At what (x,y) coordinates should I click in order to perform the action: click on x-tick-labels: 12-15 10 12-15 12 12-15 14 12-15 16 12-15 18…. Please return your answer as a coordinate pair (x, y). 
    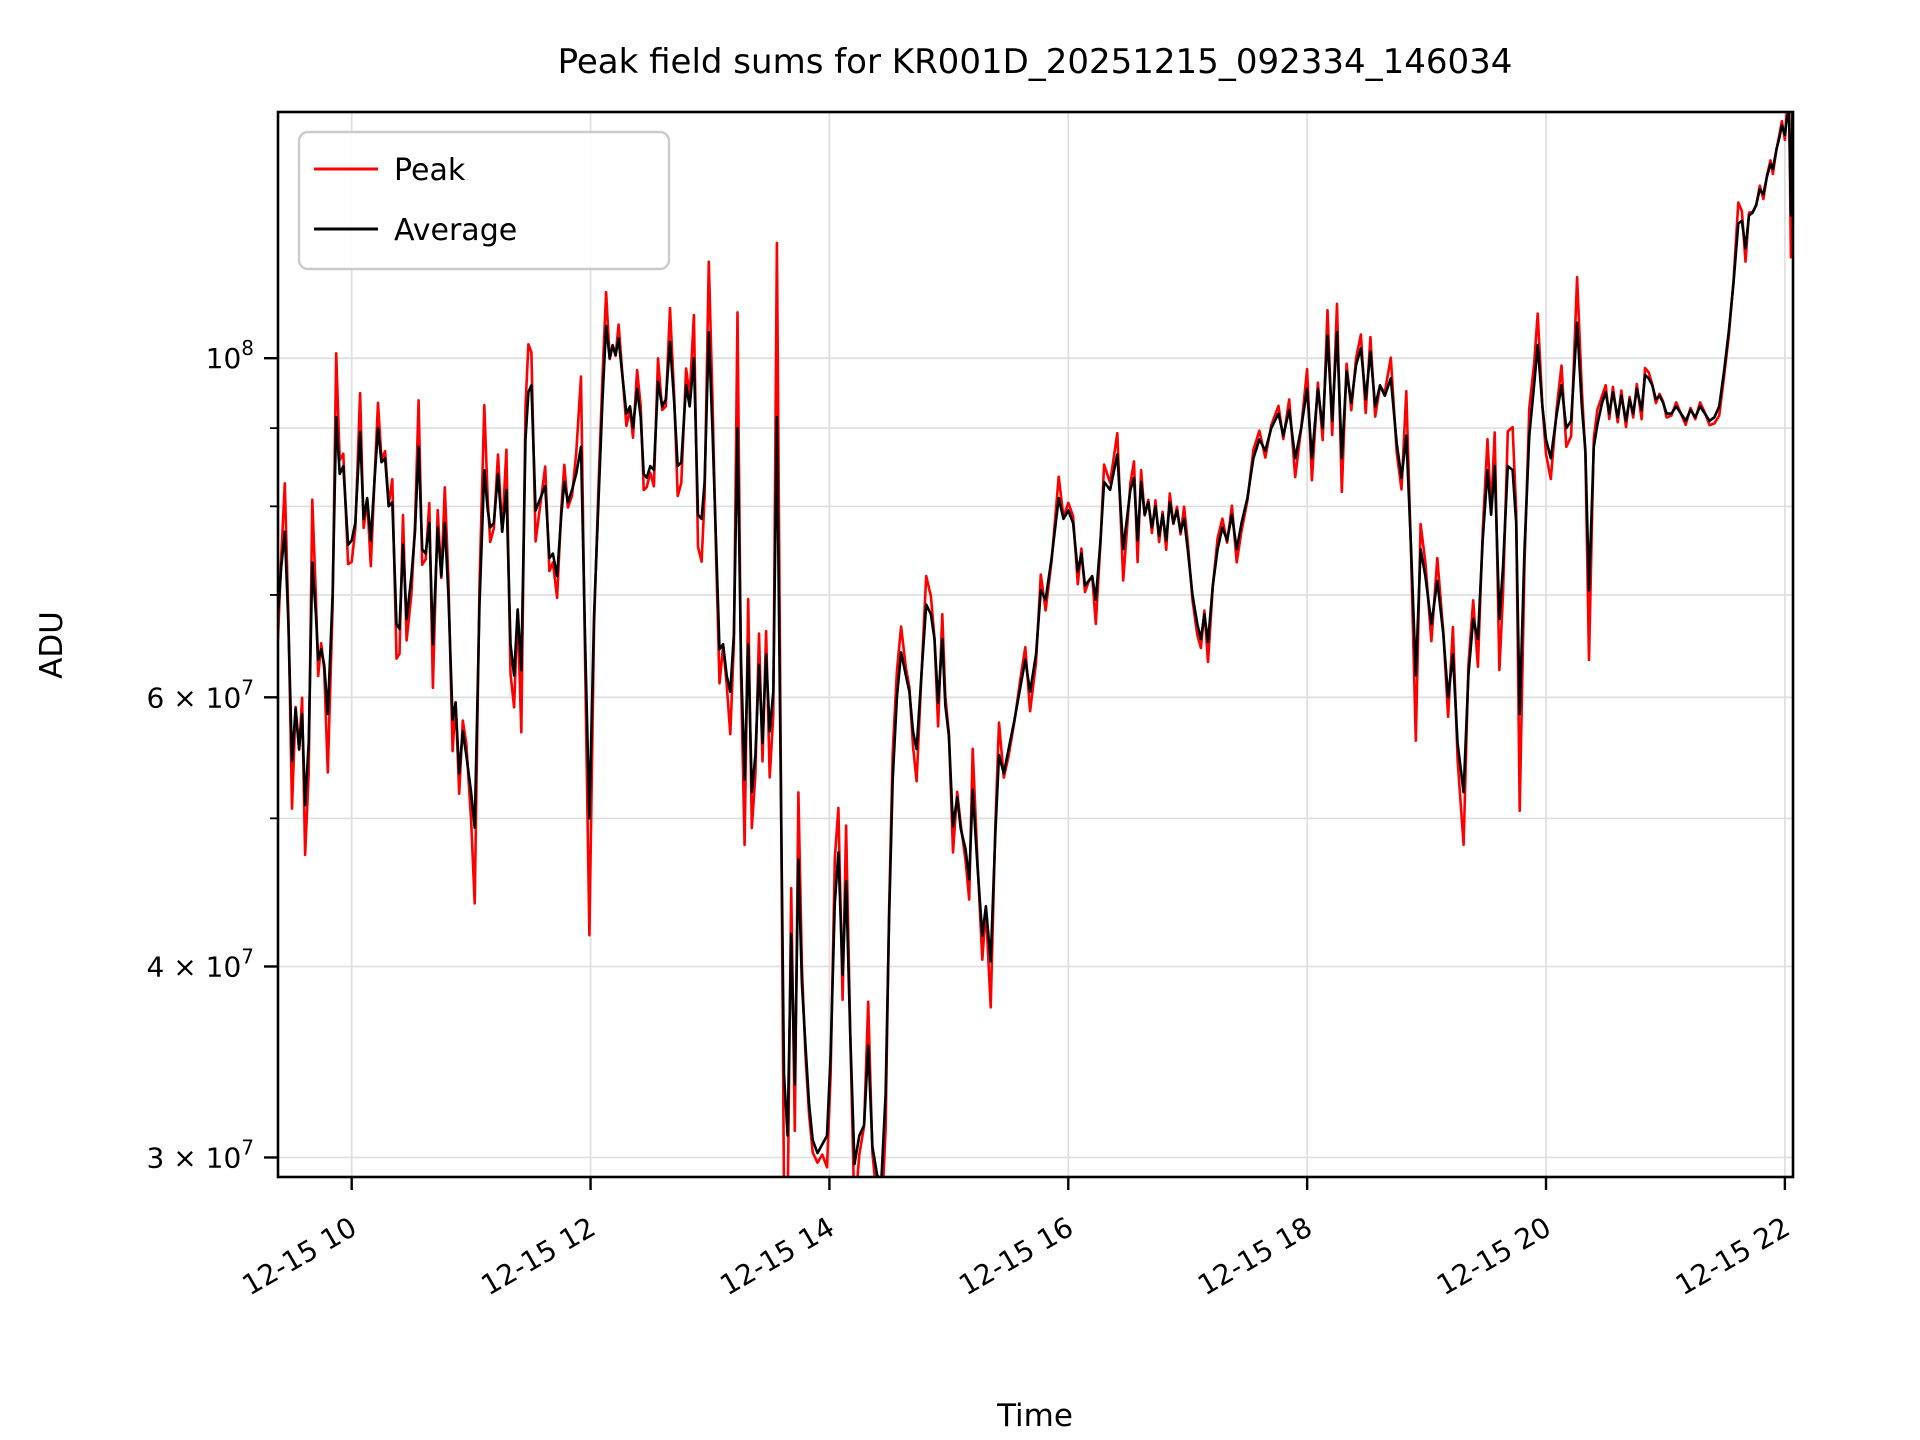
    Looking at the image, I should click on (1016, 1256).